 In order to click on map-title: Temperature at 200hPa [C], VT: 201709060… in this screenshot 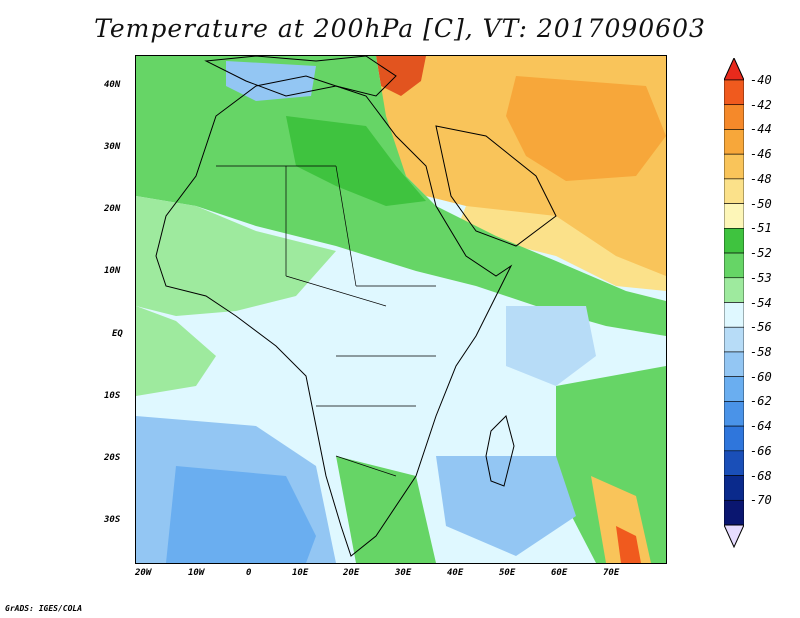, I will do `click(400, 28)`.